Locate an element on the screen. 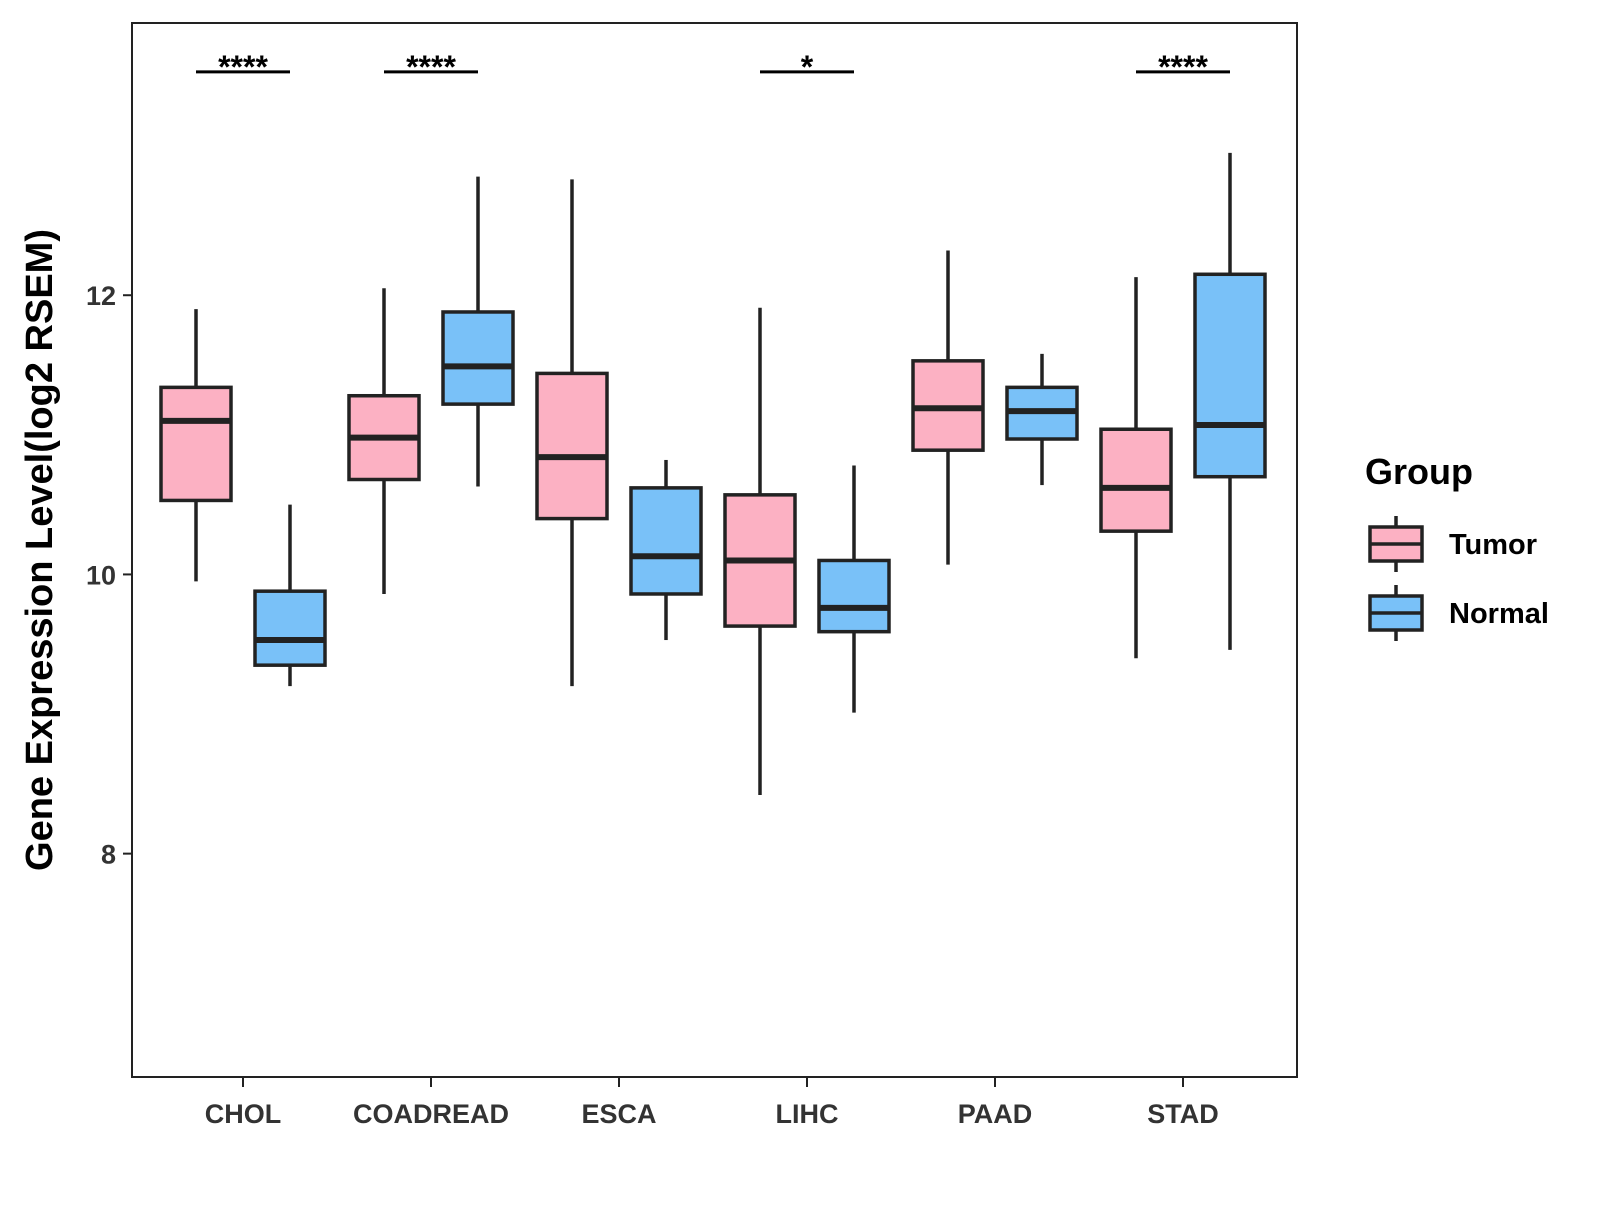  legend-entry-tumor: Tumor is located at coordinates (1452, 544).